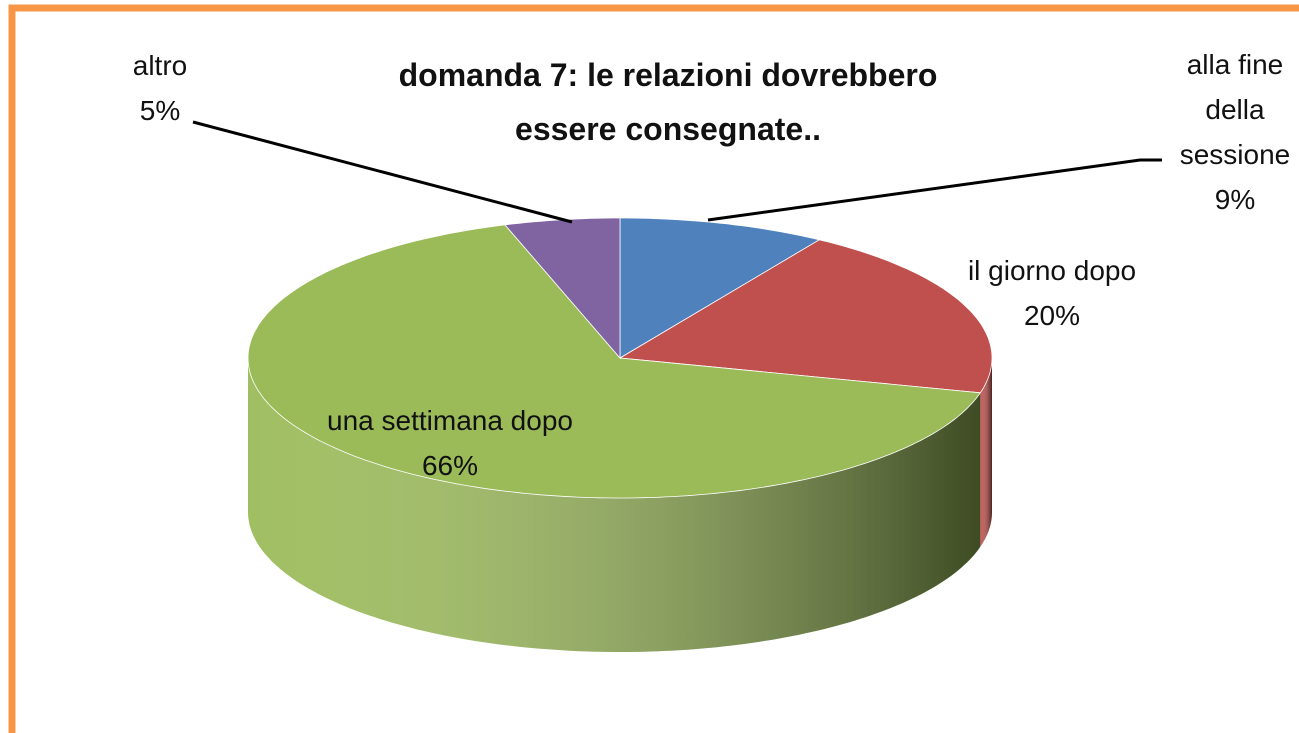 This screenshot has width=1299, height=733. Describe the element at coordinates (450, 420) in the screenshot. I see `label-category: una settimana dopo` at that location.